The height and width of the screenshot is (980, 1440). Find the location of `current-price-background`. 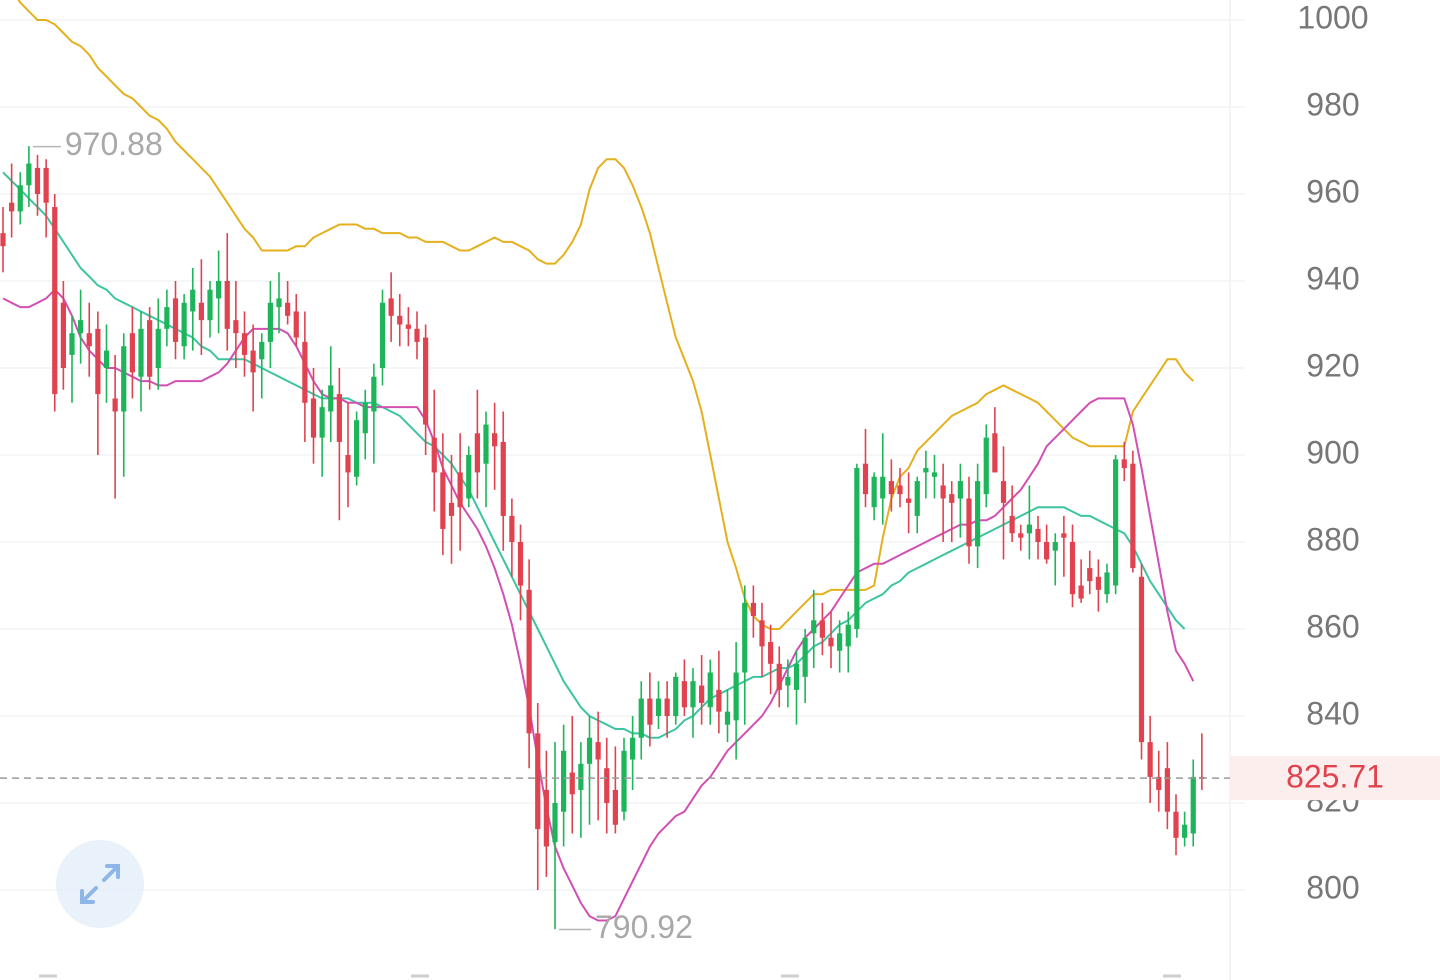

current-price-background is located at coordinates (1335, 778).